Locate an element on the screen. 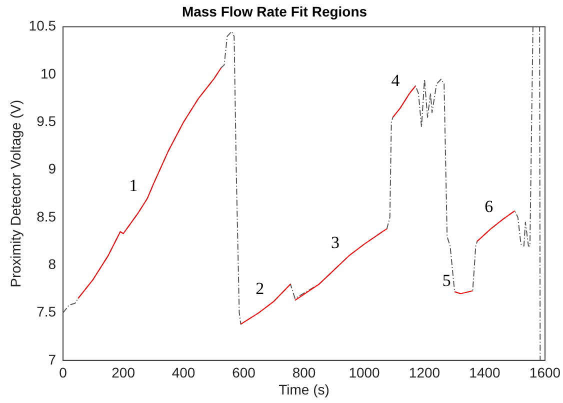 The image size is (563, 403). x-tick-label: 600 is located at coordinates (244, 372).